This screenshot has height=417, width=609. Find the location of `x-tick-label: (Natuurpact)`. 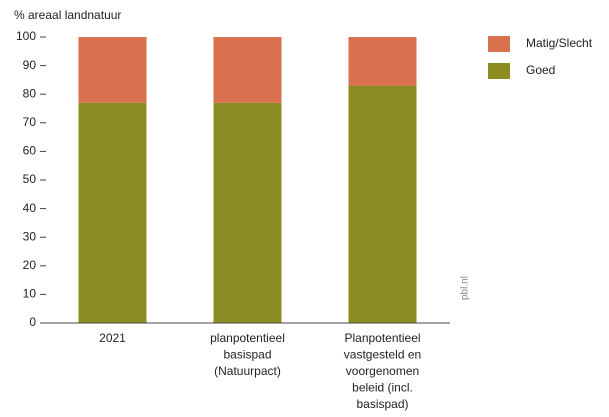

x-tick-label: (Natuurpact) is located at coordinates (247, 371).